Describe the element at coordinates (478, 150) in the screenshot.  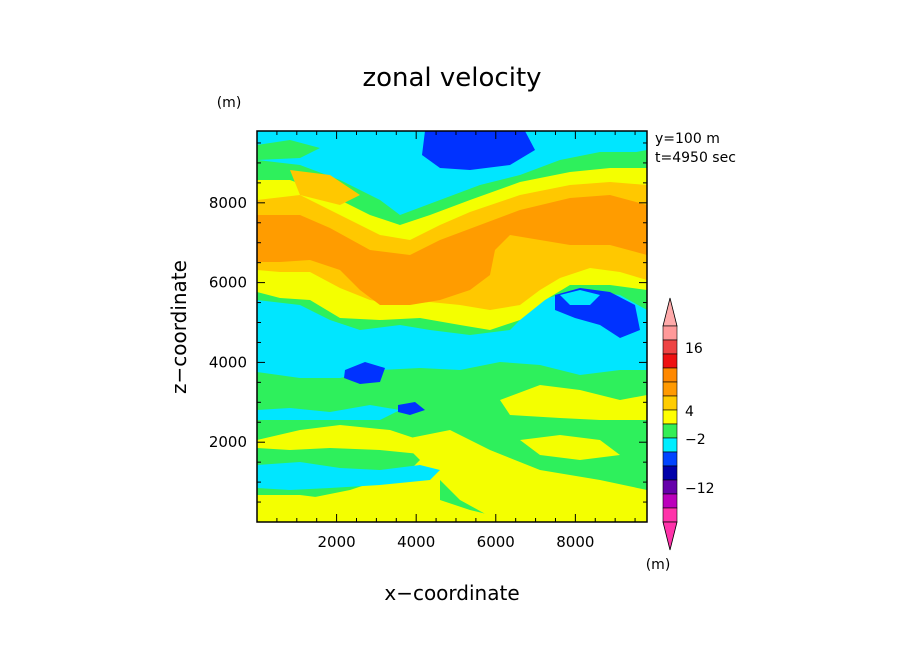
I see `contour-blue-top` at that location.